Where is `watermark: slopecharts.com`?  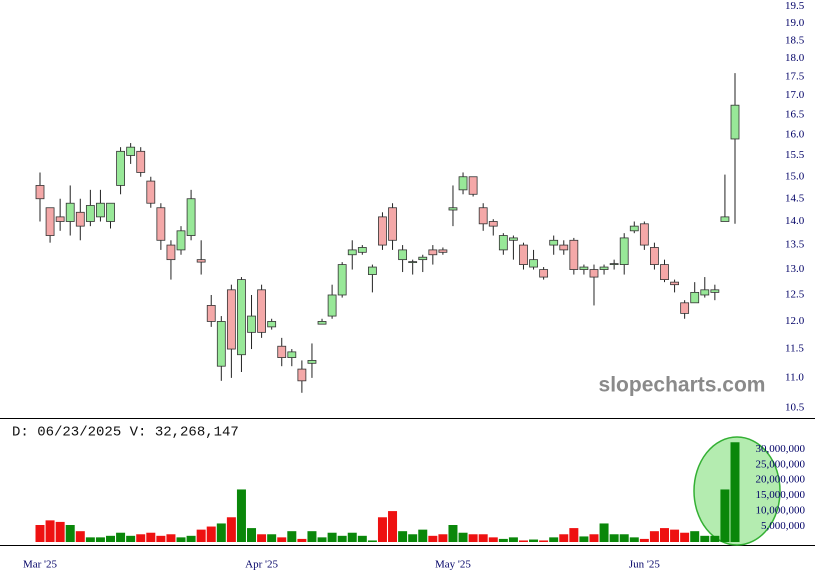 watermark: slopecharts.com is located at coordinates (682, 385).